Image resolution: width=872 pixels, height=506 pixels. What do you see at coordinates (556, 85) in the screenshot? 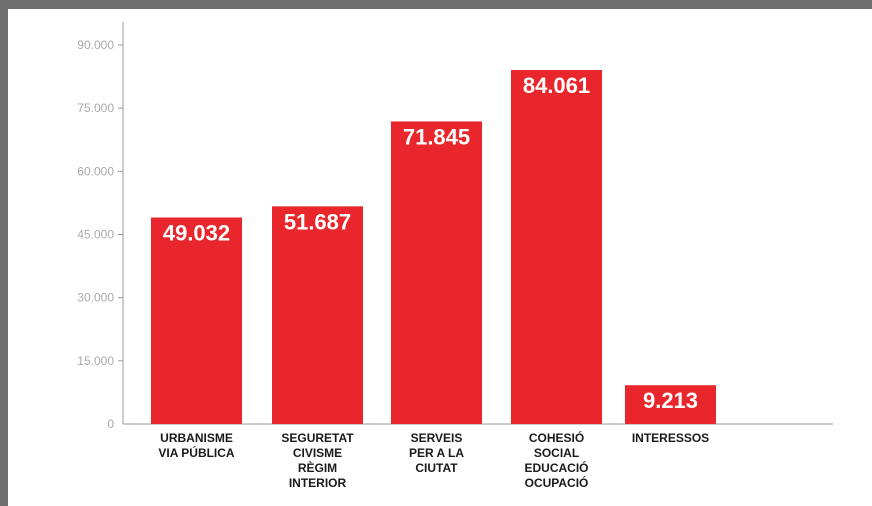
I see `bar-value-label: 84.061` at bounding box center [556, 85].